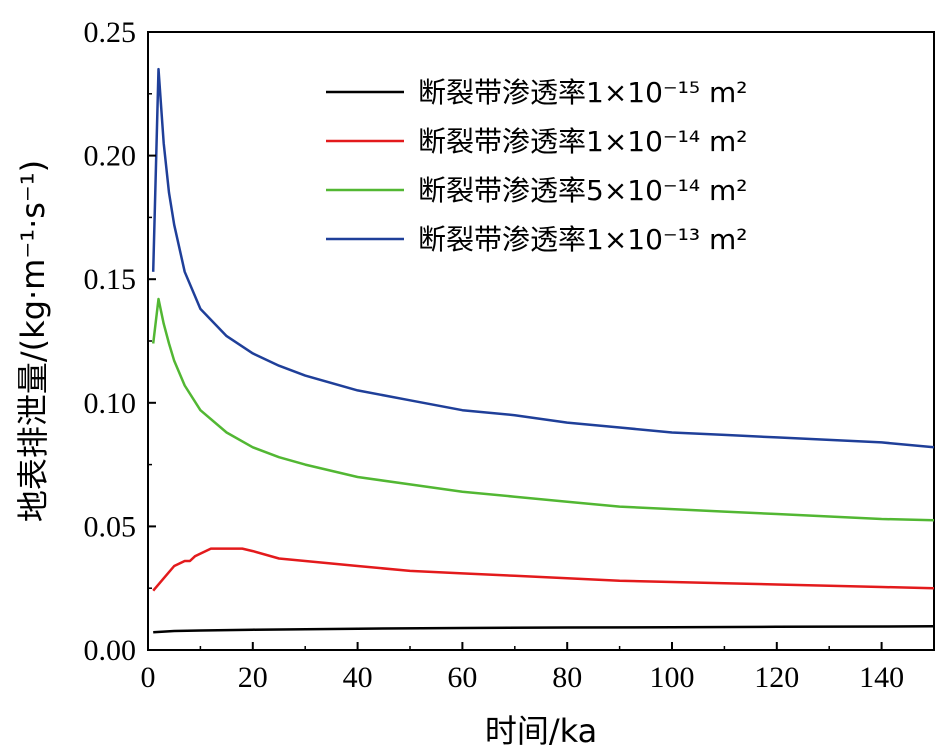 This screenshot has width=945, height=755. I want to click on x-tick-label: 100, so click(672, 677).